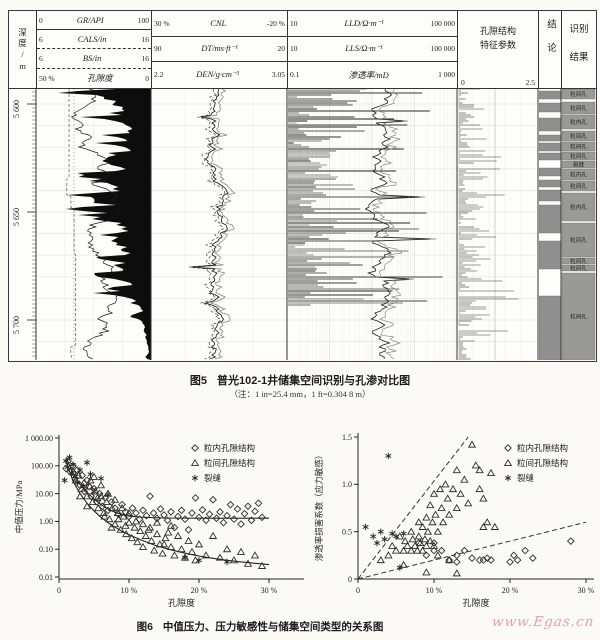 This screenshot has width=600, height=640. What do you see at coordinates (46, 549) in the screenshot?
I see `y-tick-label: 0.10` at bounding box center [46, 549].